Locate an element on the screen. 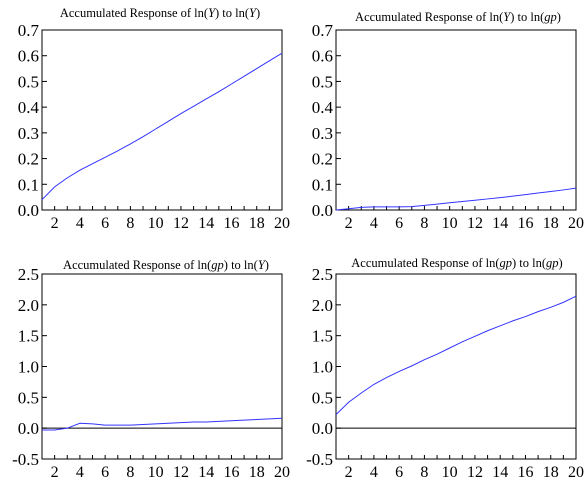 This screenshot has height=482, width=586. chart-title: Accumulated Response of ln(Y) to ln(gp) is located at coordinates (458, 17).